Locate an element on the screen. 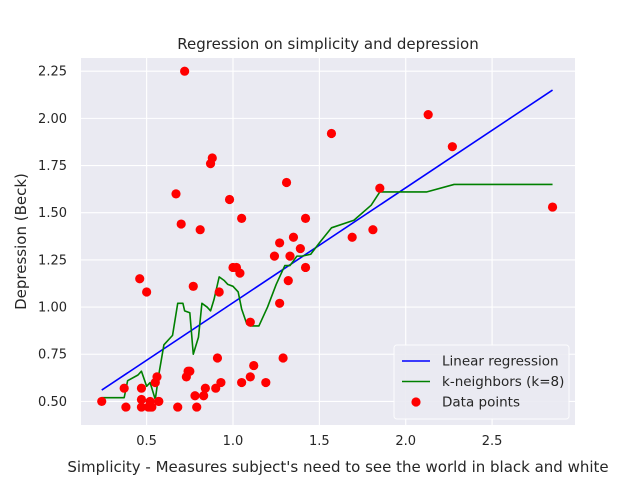  y-tick-label: 0.50 is located at coordinates (52, 402).